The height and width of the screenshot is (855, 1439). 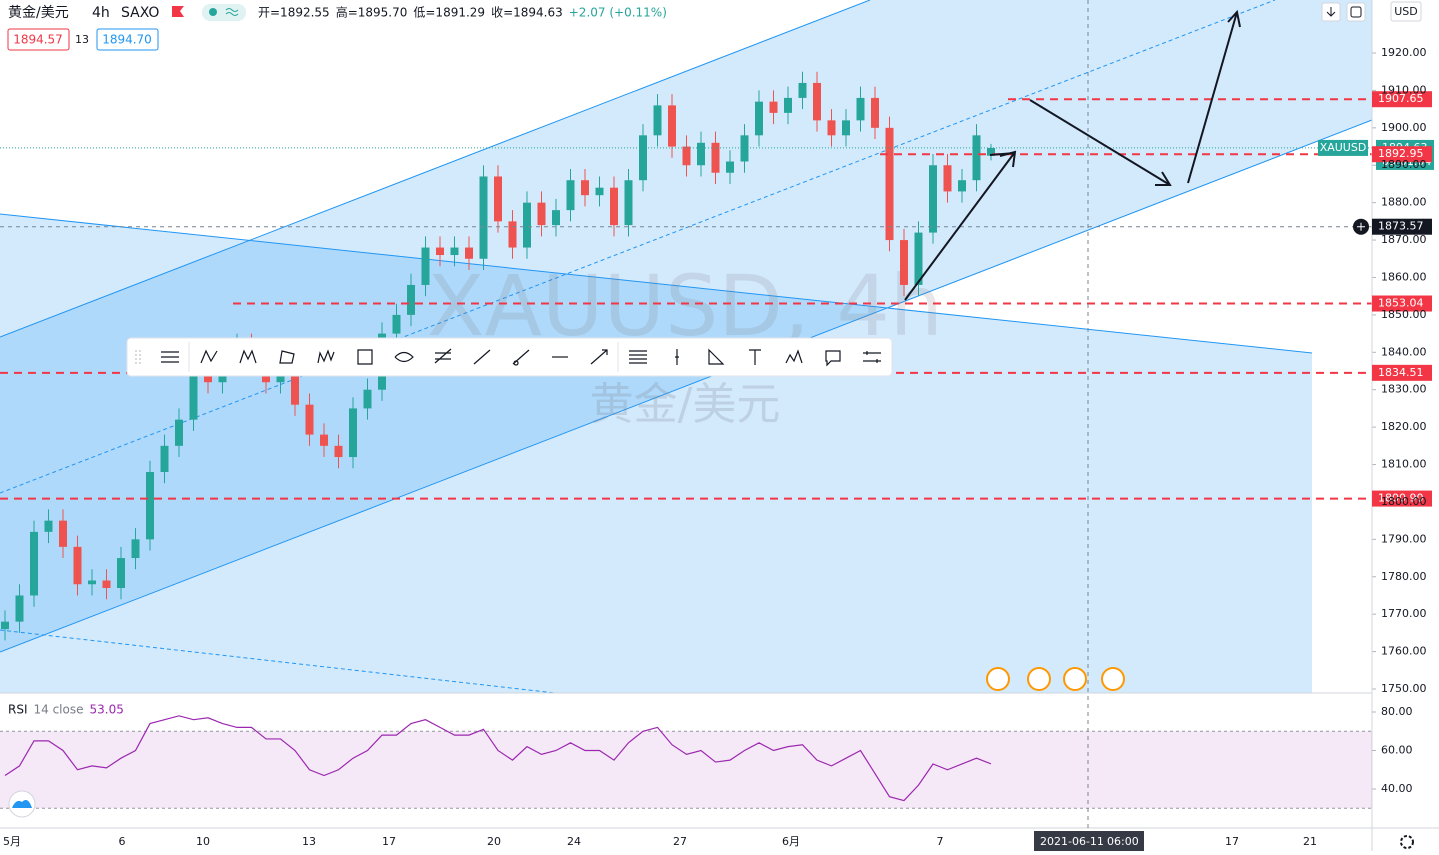 What do you see at coordinates (224, 12) in the screenshot?
I see `status-pill` at bounding box center [224, 12].